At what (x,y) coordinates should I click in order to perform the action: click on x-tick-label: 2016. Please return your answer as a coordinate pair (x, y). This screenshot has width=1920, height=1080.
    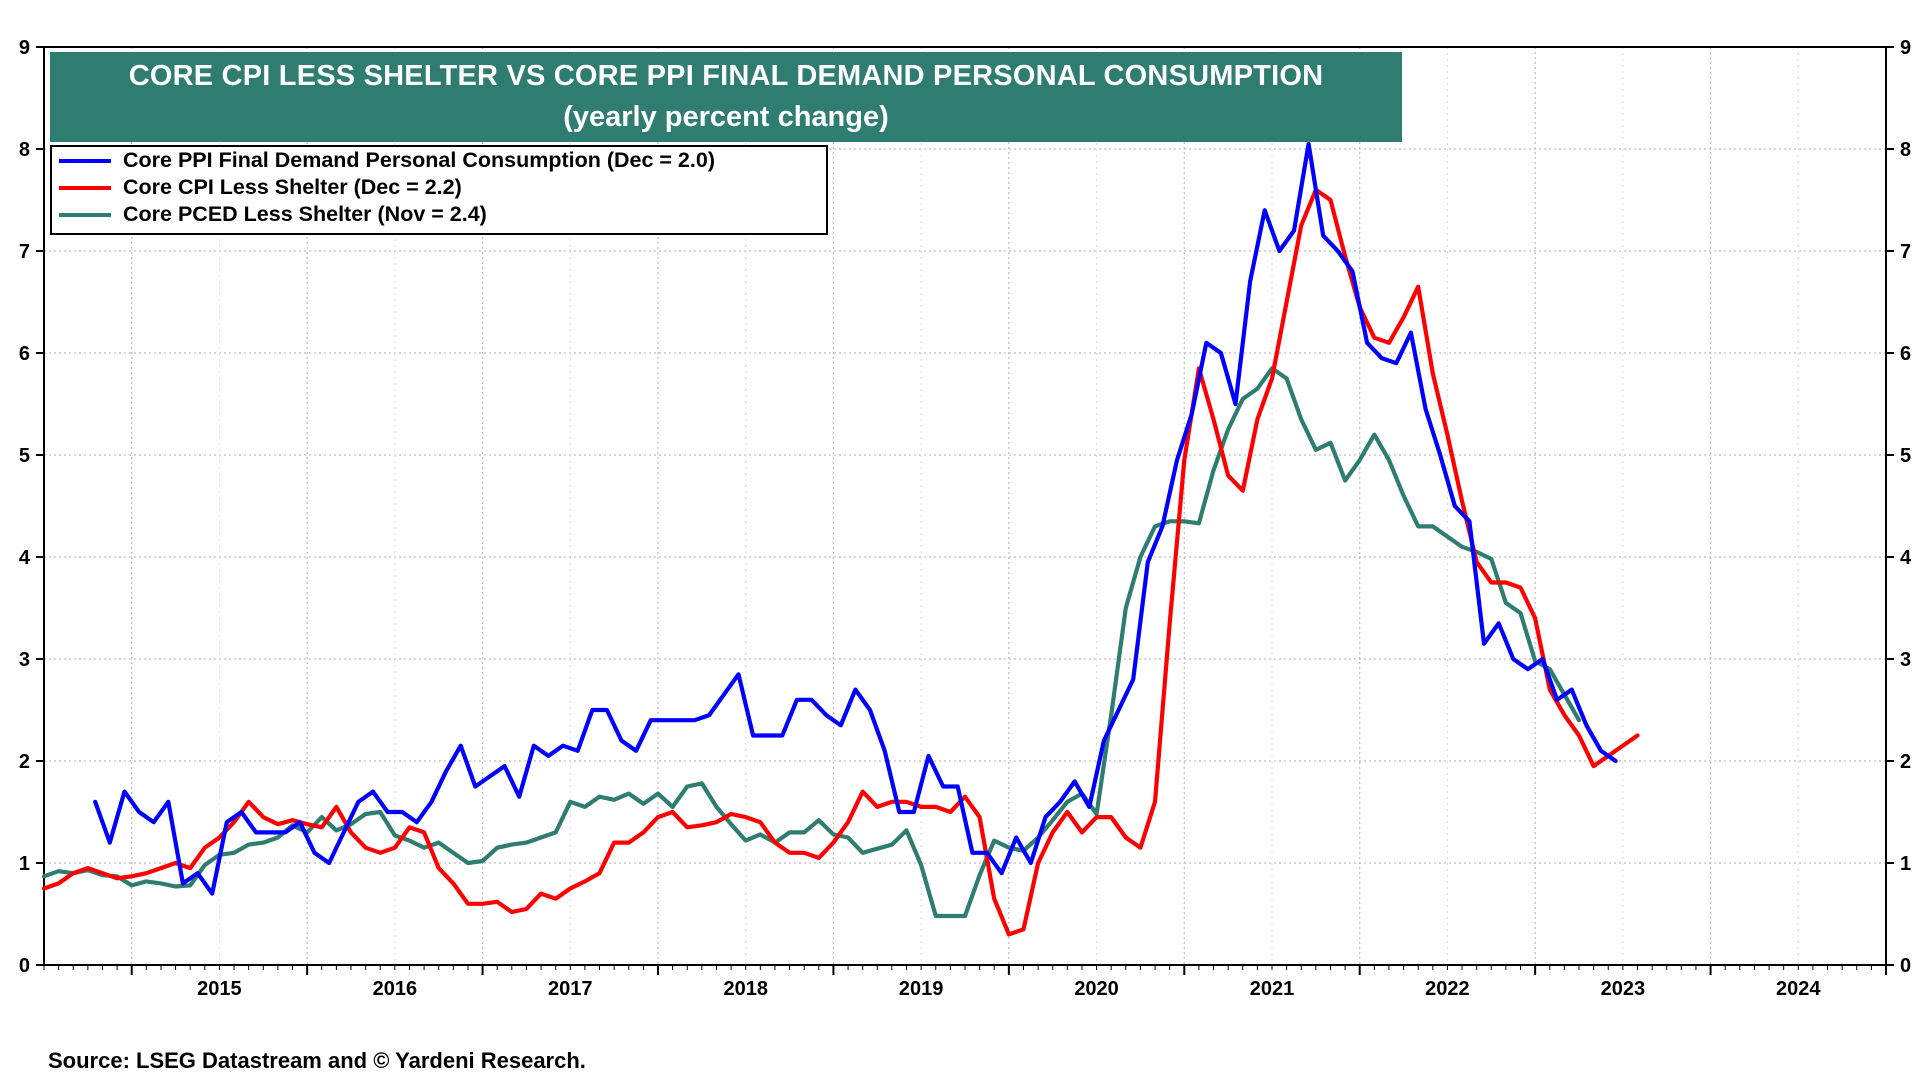
    Looking at the image, I should click on (395, 989).